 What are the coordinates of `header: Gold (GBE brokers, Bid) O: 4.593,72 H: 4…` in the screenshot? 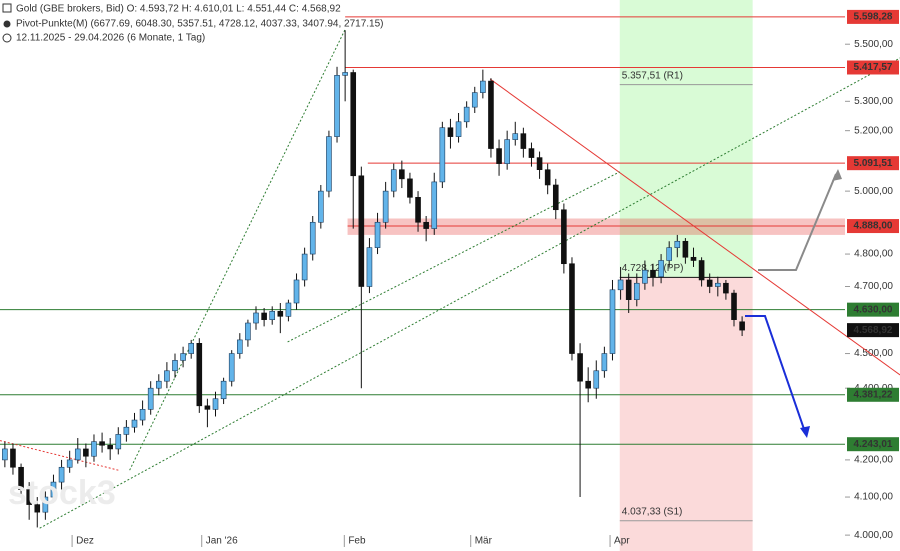 It's located at (193, 23).